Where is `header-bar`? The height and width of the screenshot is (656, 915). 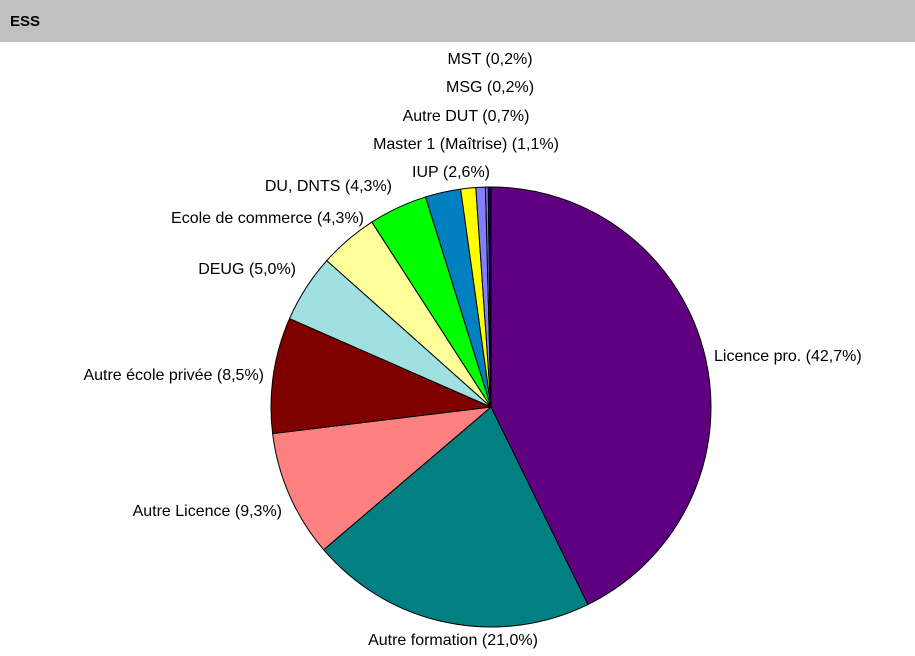 header-bar is located at coordinates (457, 21).